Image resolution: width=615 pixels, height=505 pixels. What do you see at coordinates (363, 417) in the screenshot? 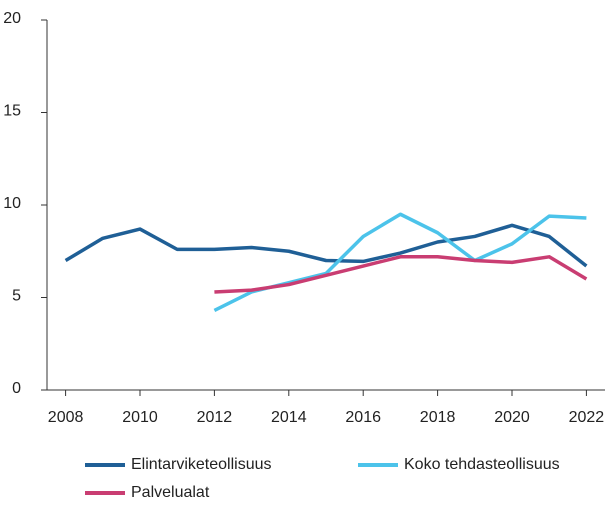
I see `x-tick-label: 2016` at bounding box center [363, 417].